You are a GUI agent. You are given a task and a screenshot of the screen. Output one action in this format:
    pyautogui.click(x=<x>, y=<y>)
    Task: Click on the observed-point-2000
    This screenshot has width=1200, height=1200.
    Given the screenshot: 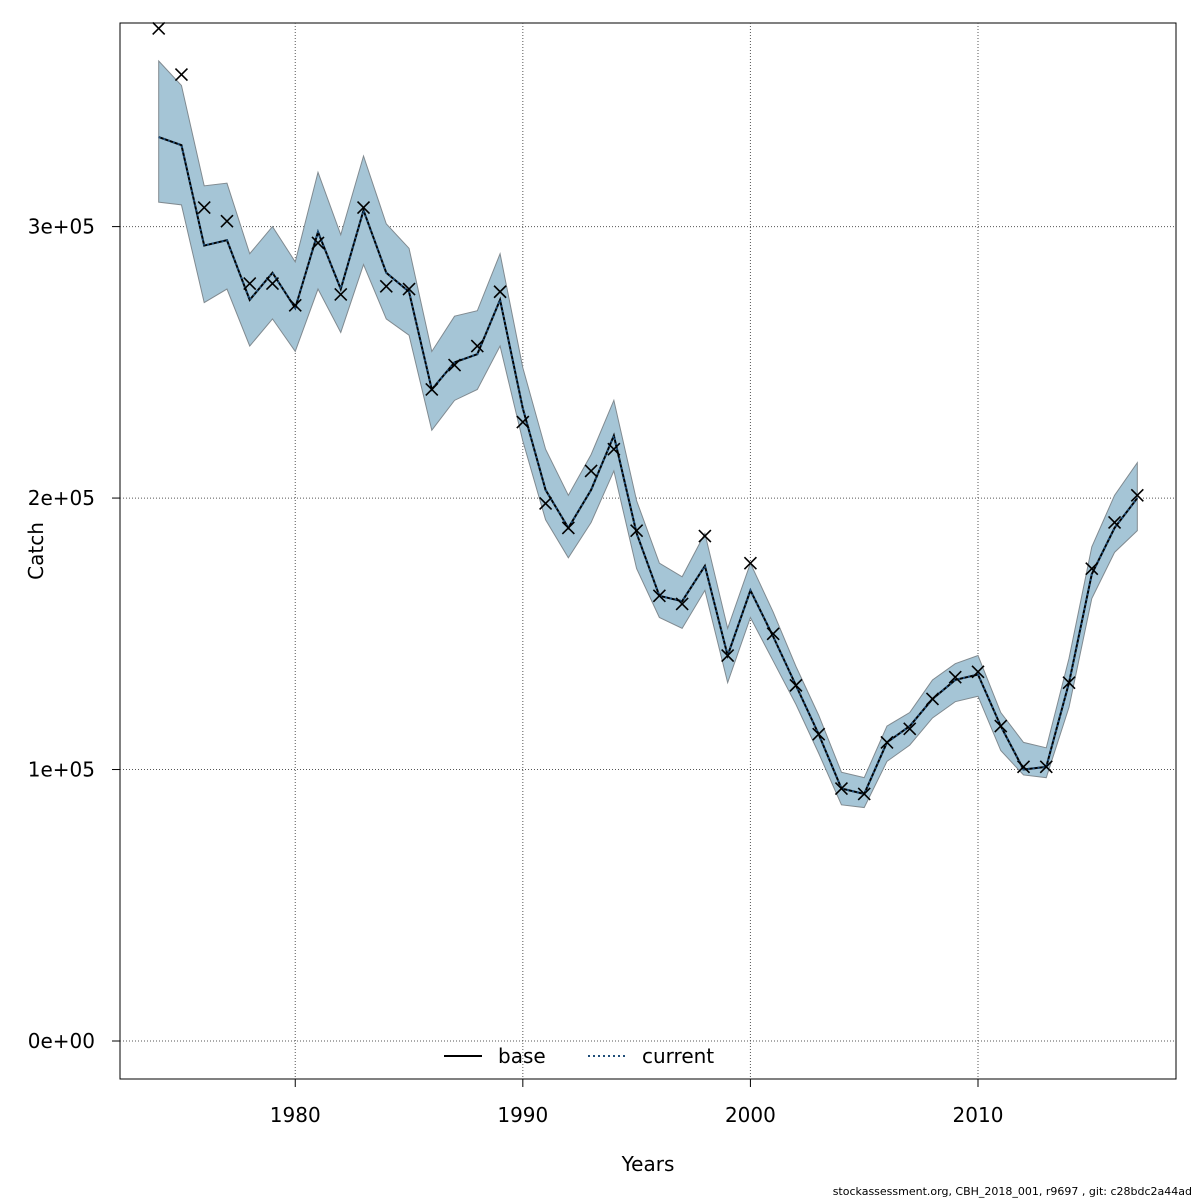 What is the action you would take?
    pyautogui.click(x=750, y=563)
    